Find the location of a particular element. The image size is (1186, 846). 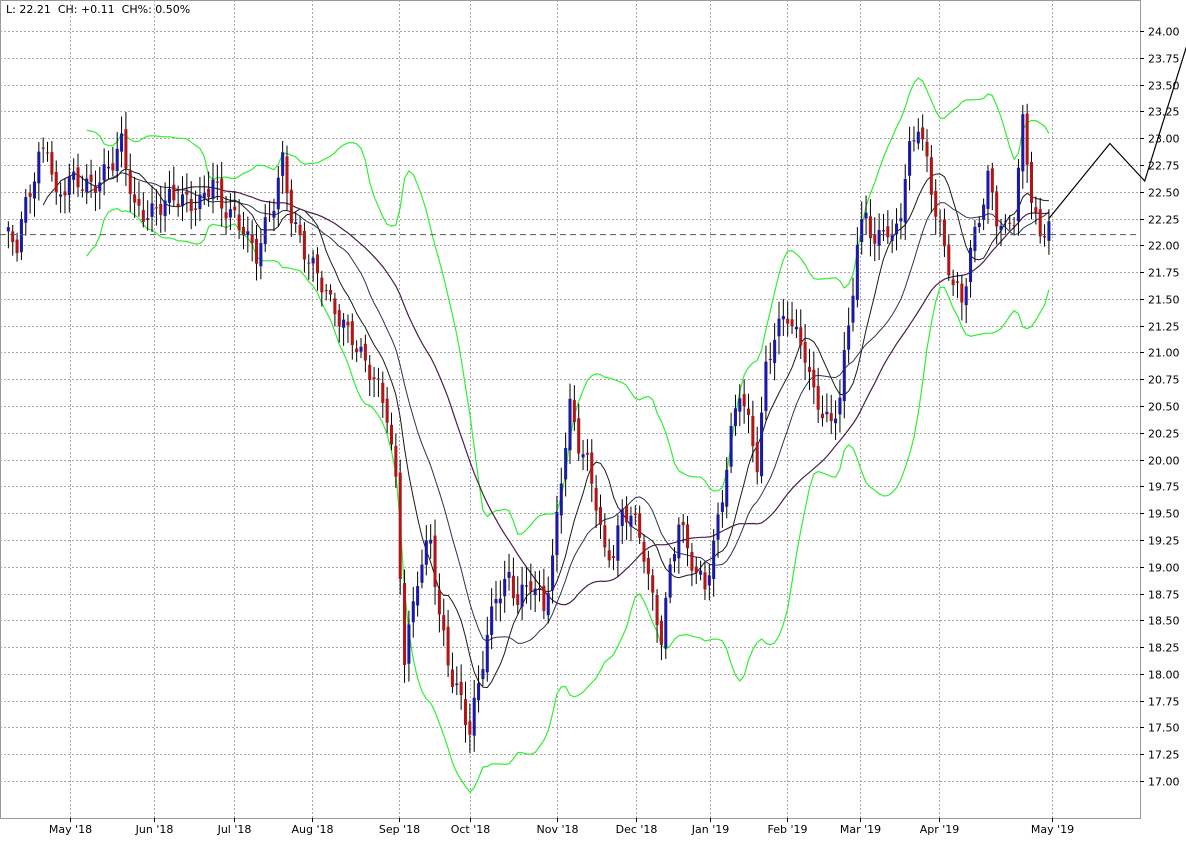

x-tick-label: Jul '18 is located at coordinates (234, 829).